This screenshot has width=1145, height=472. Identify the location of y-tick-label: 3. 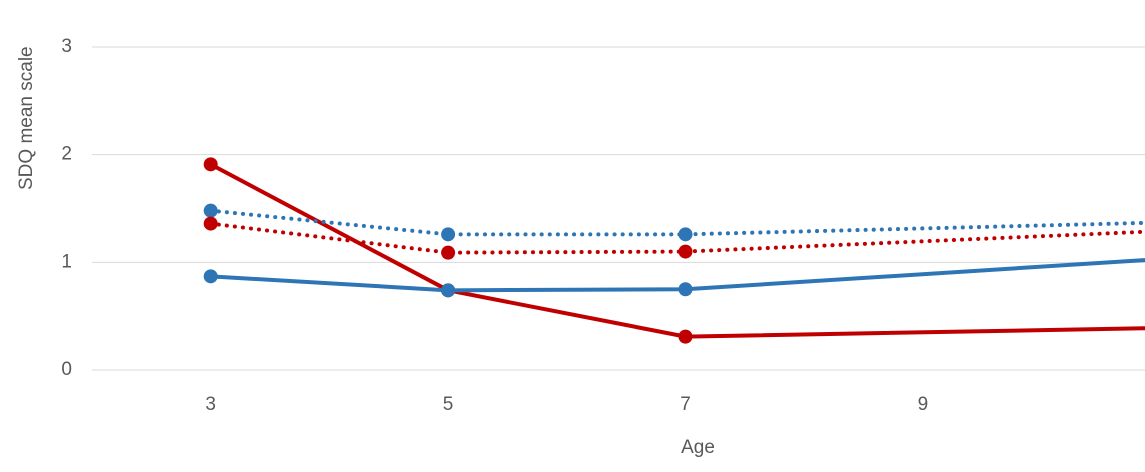
(66, 46).